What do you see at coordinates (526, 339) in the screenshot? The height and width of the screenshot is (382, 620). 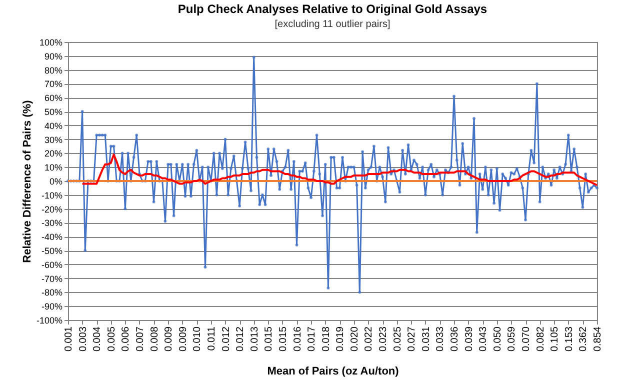 I see `x-tick-label: 0.070` at bounding box center [526, 339].